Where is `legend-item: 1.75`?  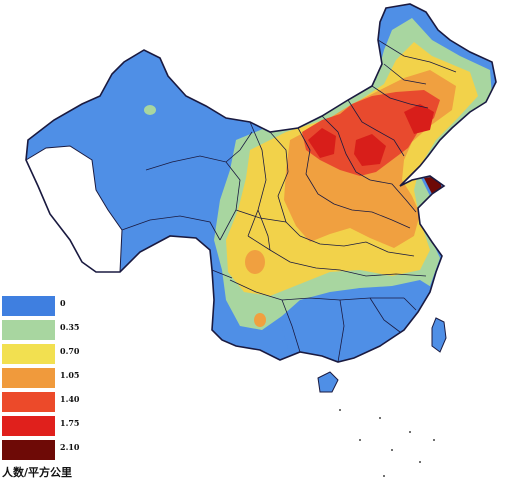
legend-item: 1.75 is located at coordinates (52, 426).